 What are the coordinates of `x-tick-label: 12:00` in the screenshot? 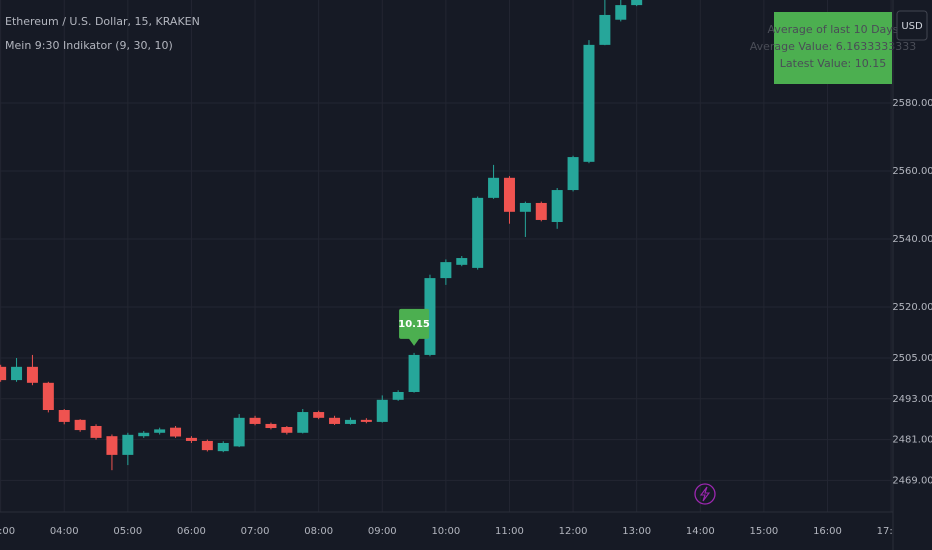 It's located at (573, 531).